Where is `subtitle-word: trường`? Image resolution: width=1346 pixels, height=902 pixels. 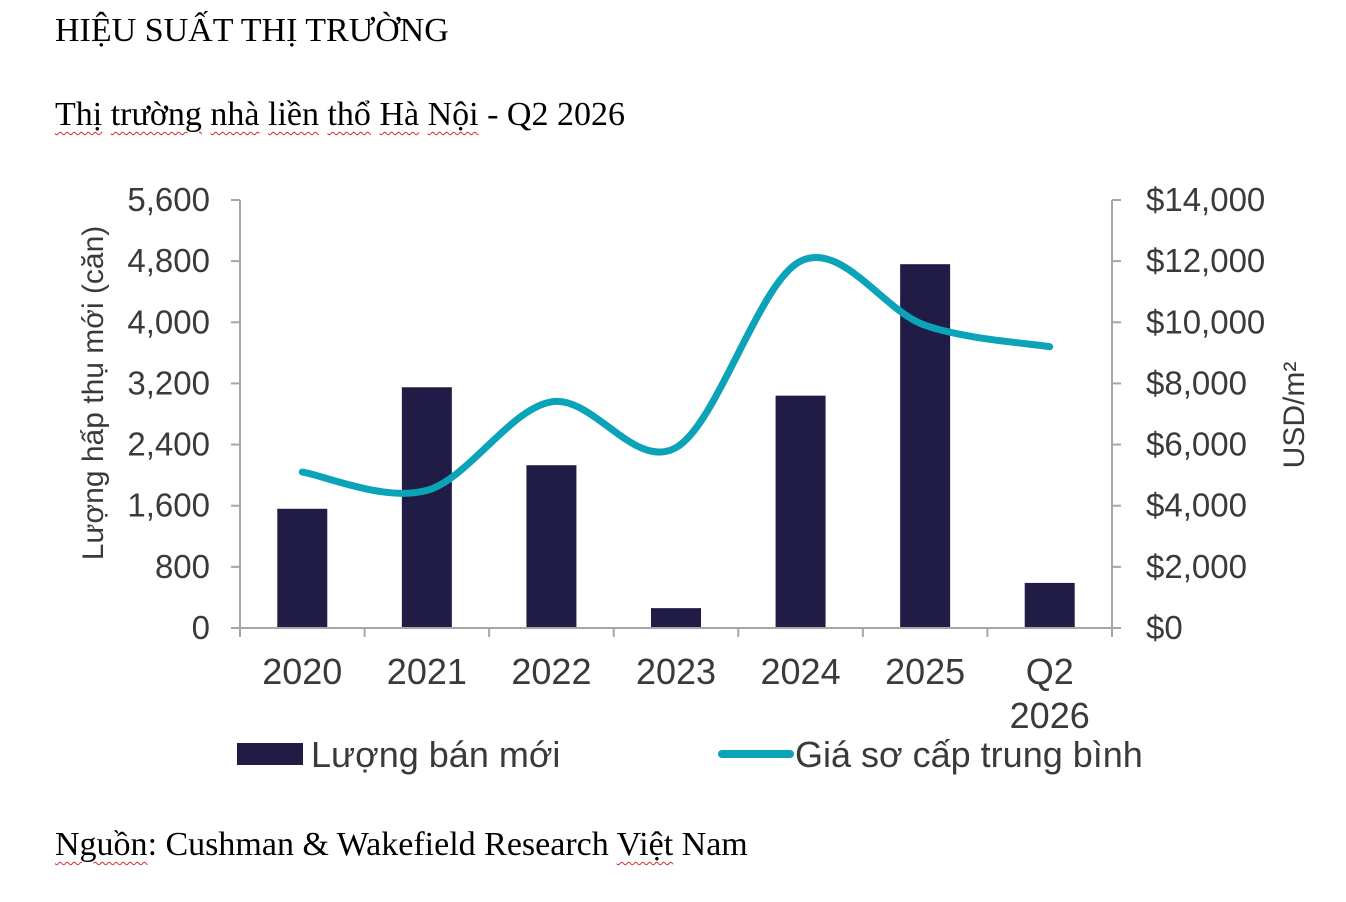
subtitle-word: trường is located at coordinates (156, 114).